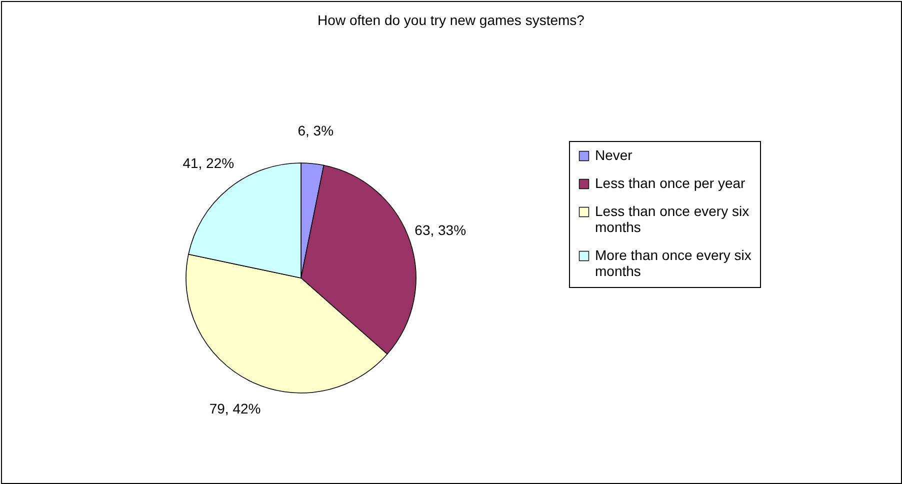 This screenshot has height=484, width=902. Describe the element at coordinates (208, 162) in the screenshot. I see `data-label: 41, 22%` at that location.